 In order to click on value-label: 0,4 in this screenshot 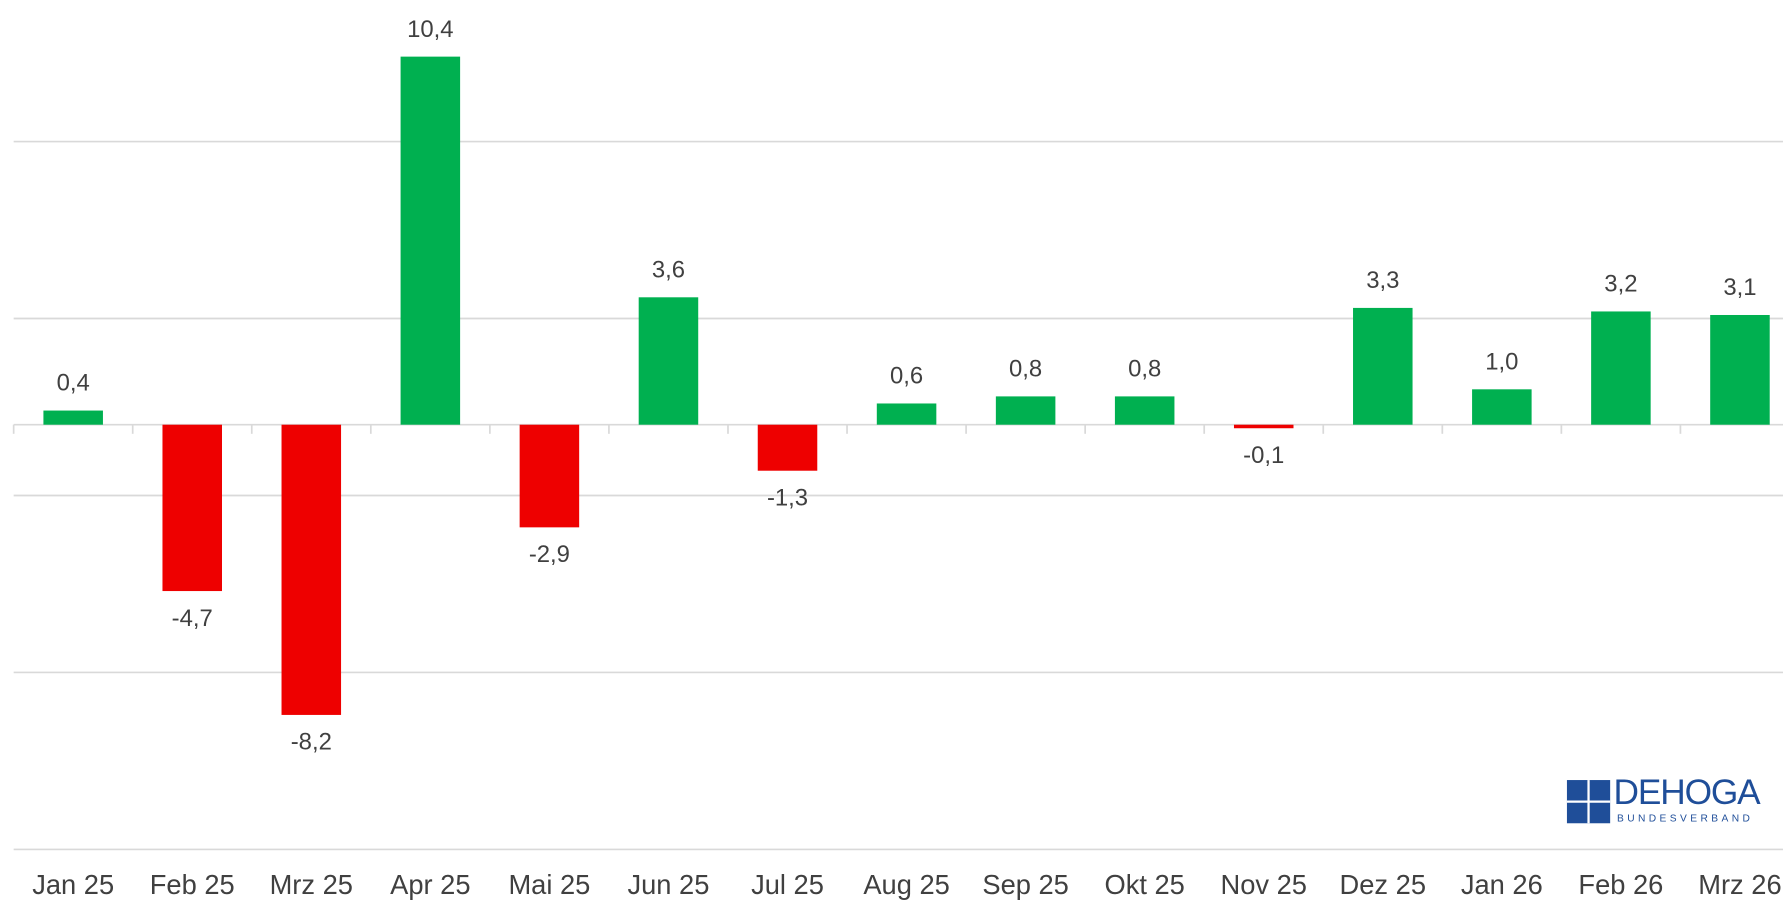, I will do `click(73, 383)`.